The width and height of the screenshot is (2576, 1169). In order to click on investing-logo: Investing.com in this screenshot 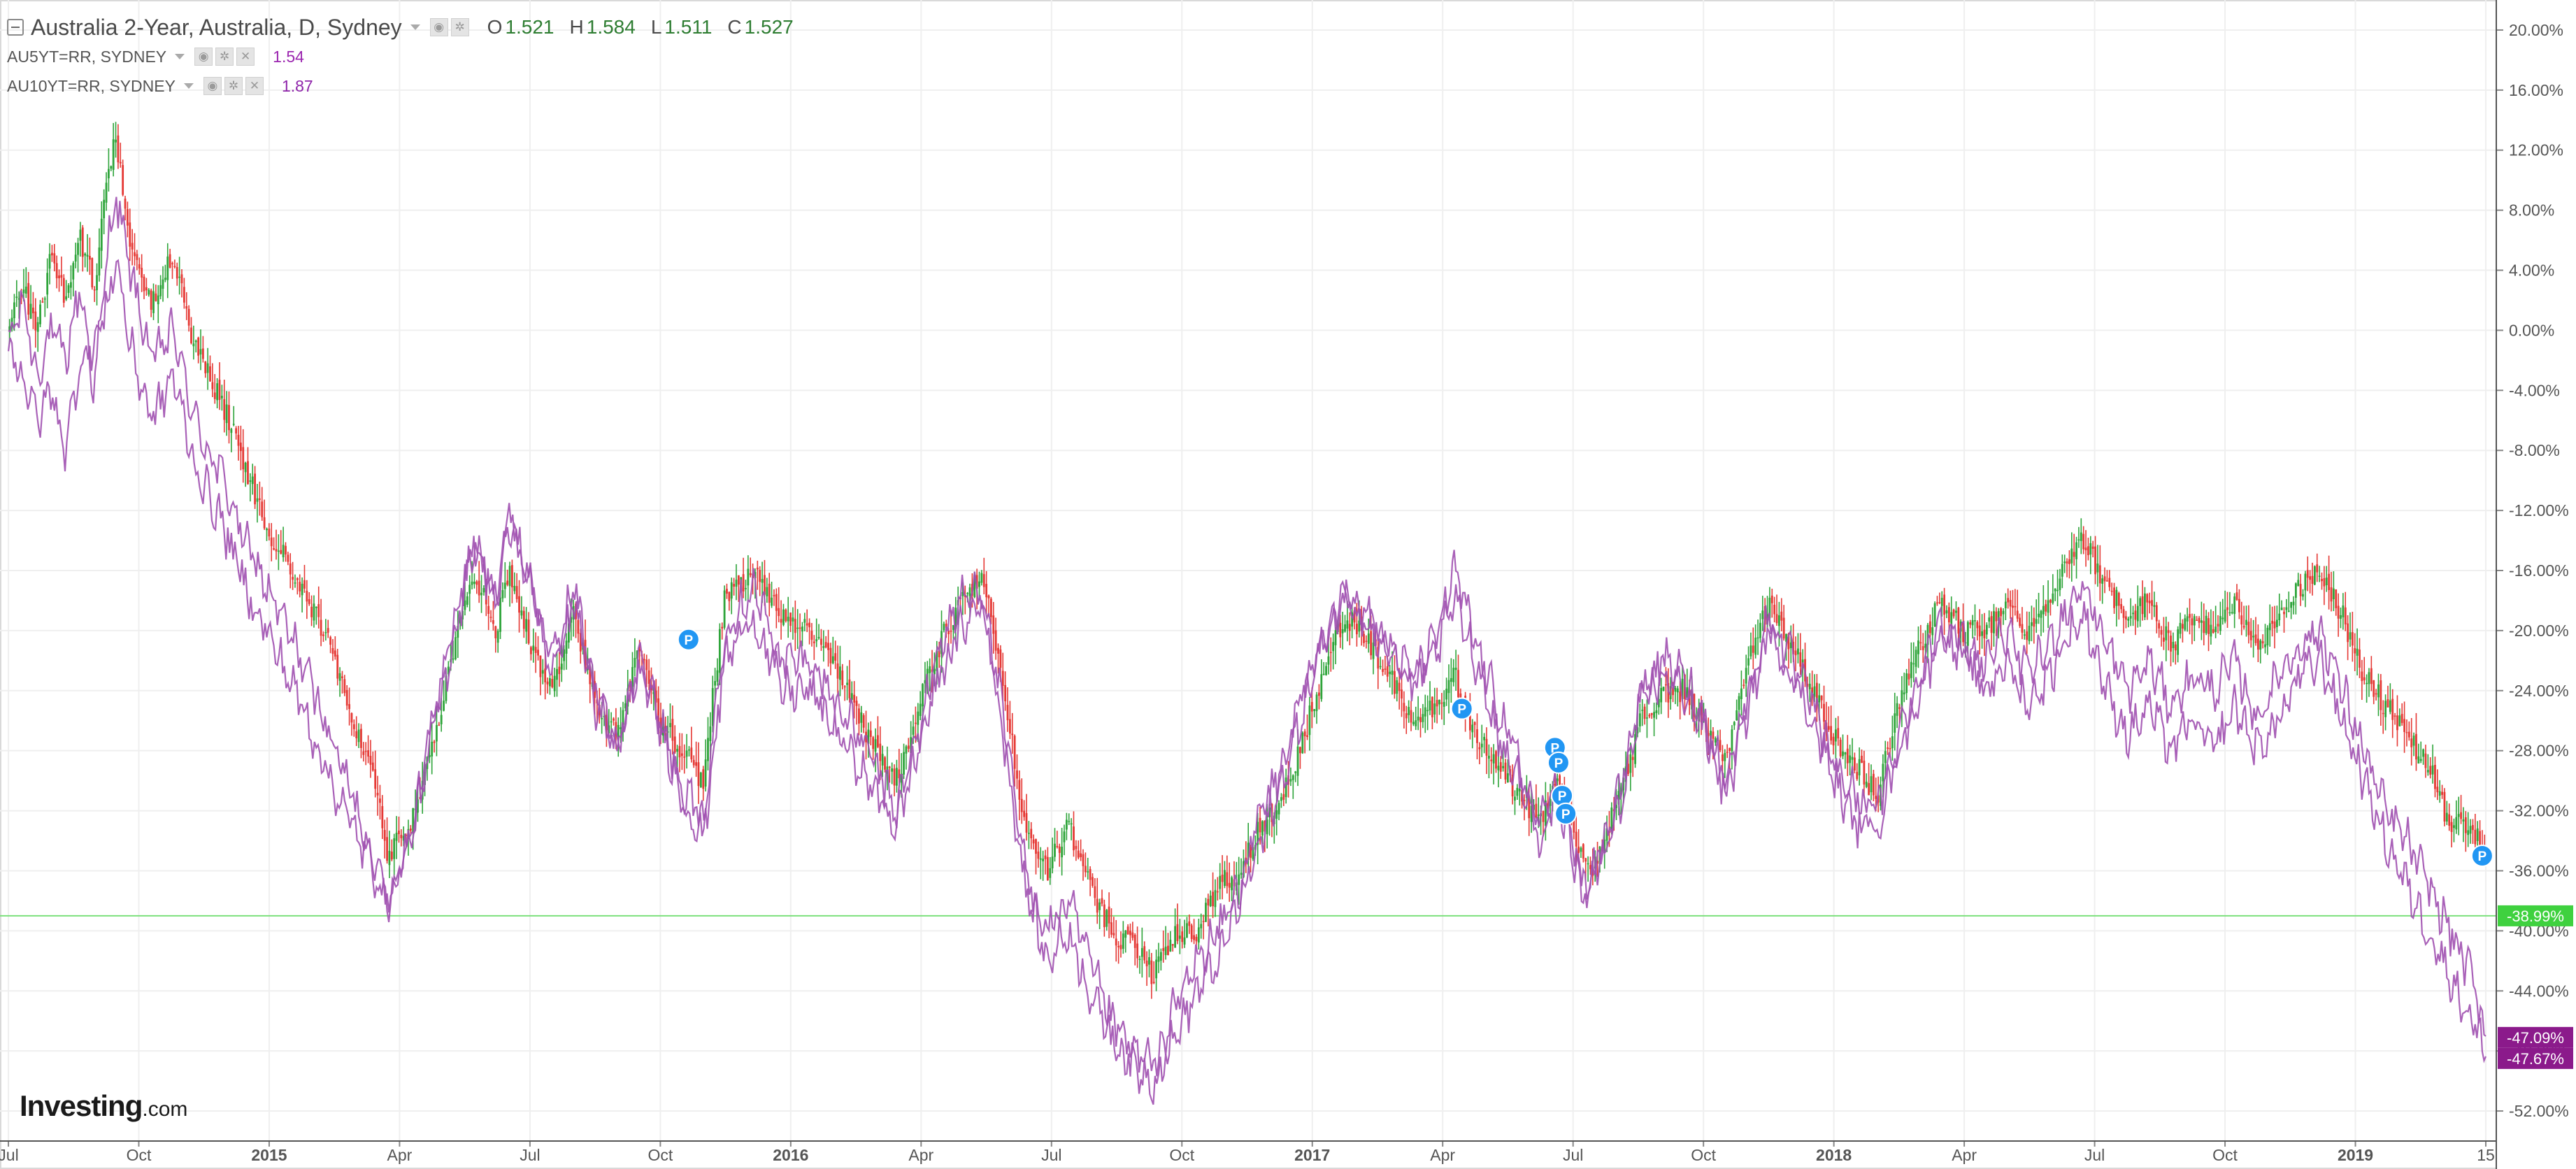, I will do `click(103, 1106)`.